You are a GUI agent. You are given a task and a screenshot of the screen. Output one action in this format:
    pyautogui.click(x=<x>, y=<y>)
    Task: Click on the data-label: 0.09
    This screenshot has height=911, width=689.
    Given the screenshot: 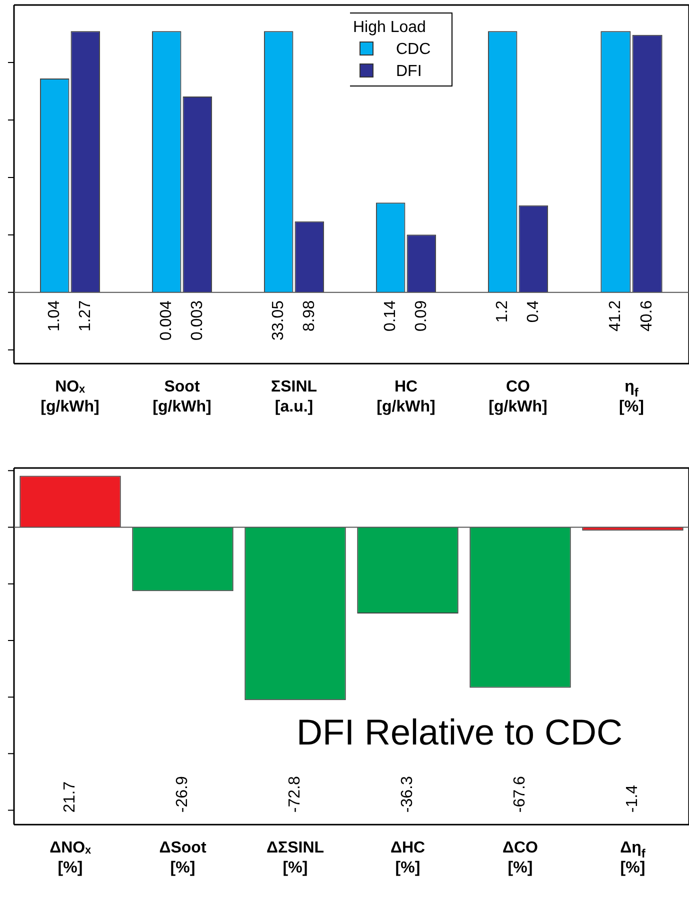 What is the action you would take?
    pyautogui.click(x=421, y=316)
    